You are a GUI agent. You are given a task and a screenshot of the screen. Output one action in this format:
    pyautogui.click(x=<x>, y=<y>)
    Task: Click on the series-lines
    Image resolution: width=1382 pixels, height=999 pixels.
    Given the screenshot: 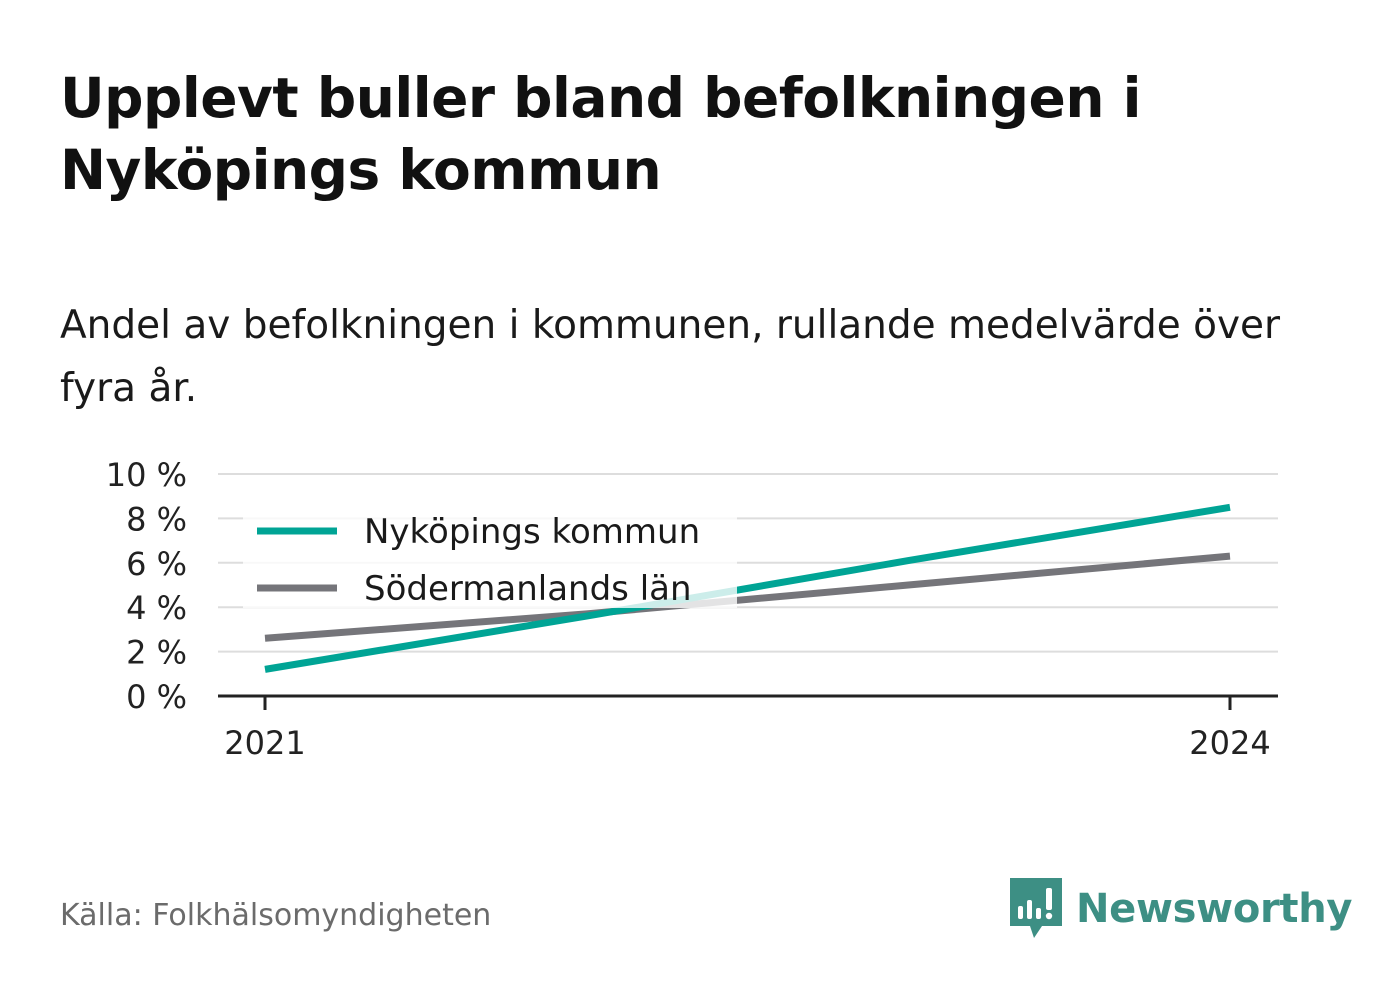 What is the action you would take?
    pyautogui.click(x=747, y=588)
    